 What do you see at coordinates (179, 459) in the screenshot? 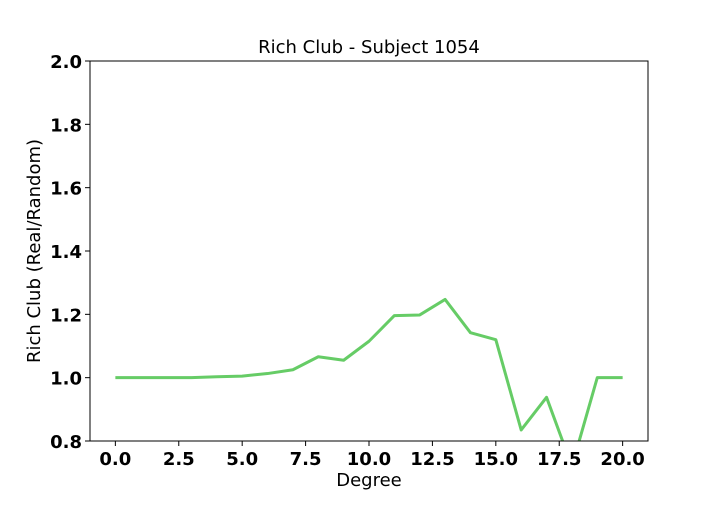
I see `x-tick-label: 2.5` at bounding box center [179, 459].